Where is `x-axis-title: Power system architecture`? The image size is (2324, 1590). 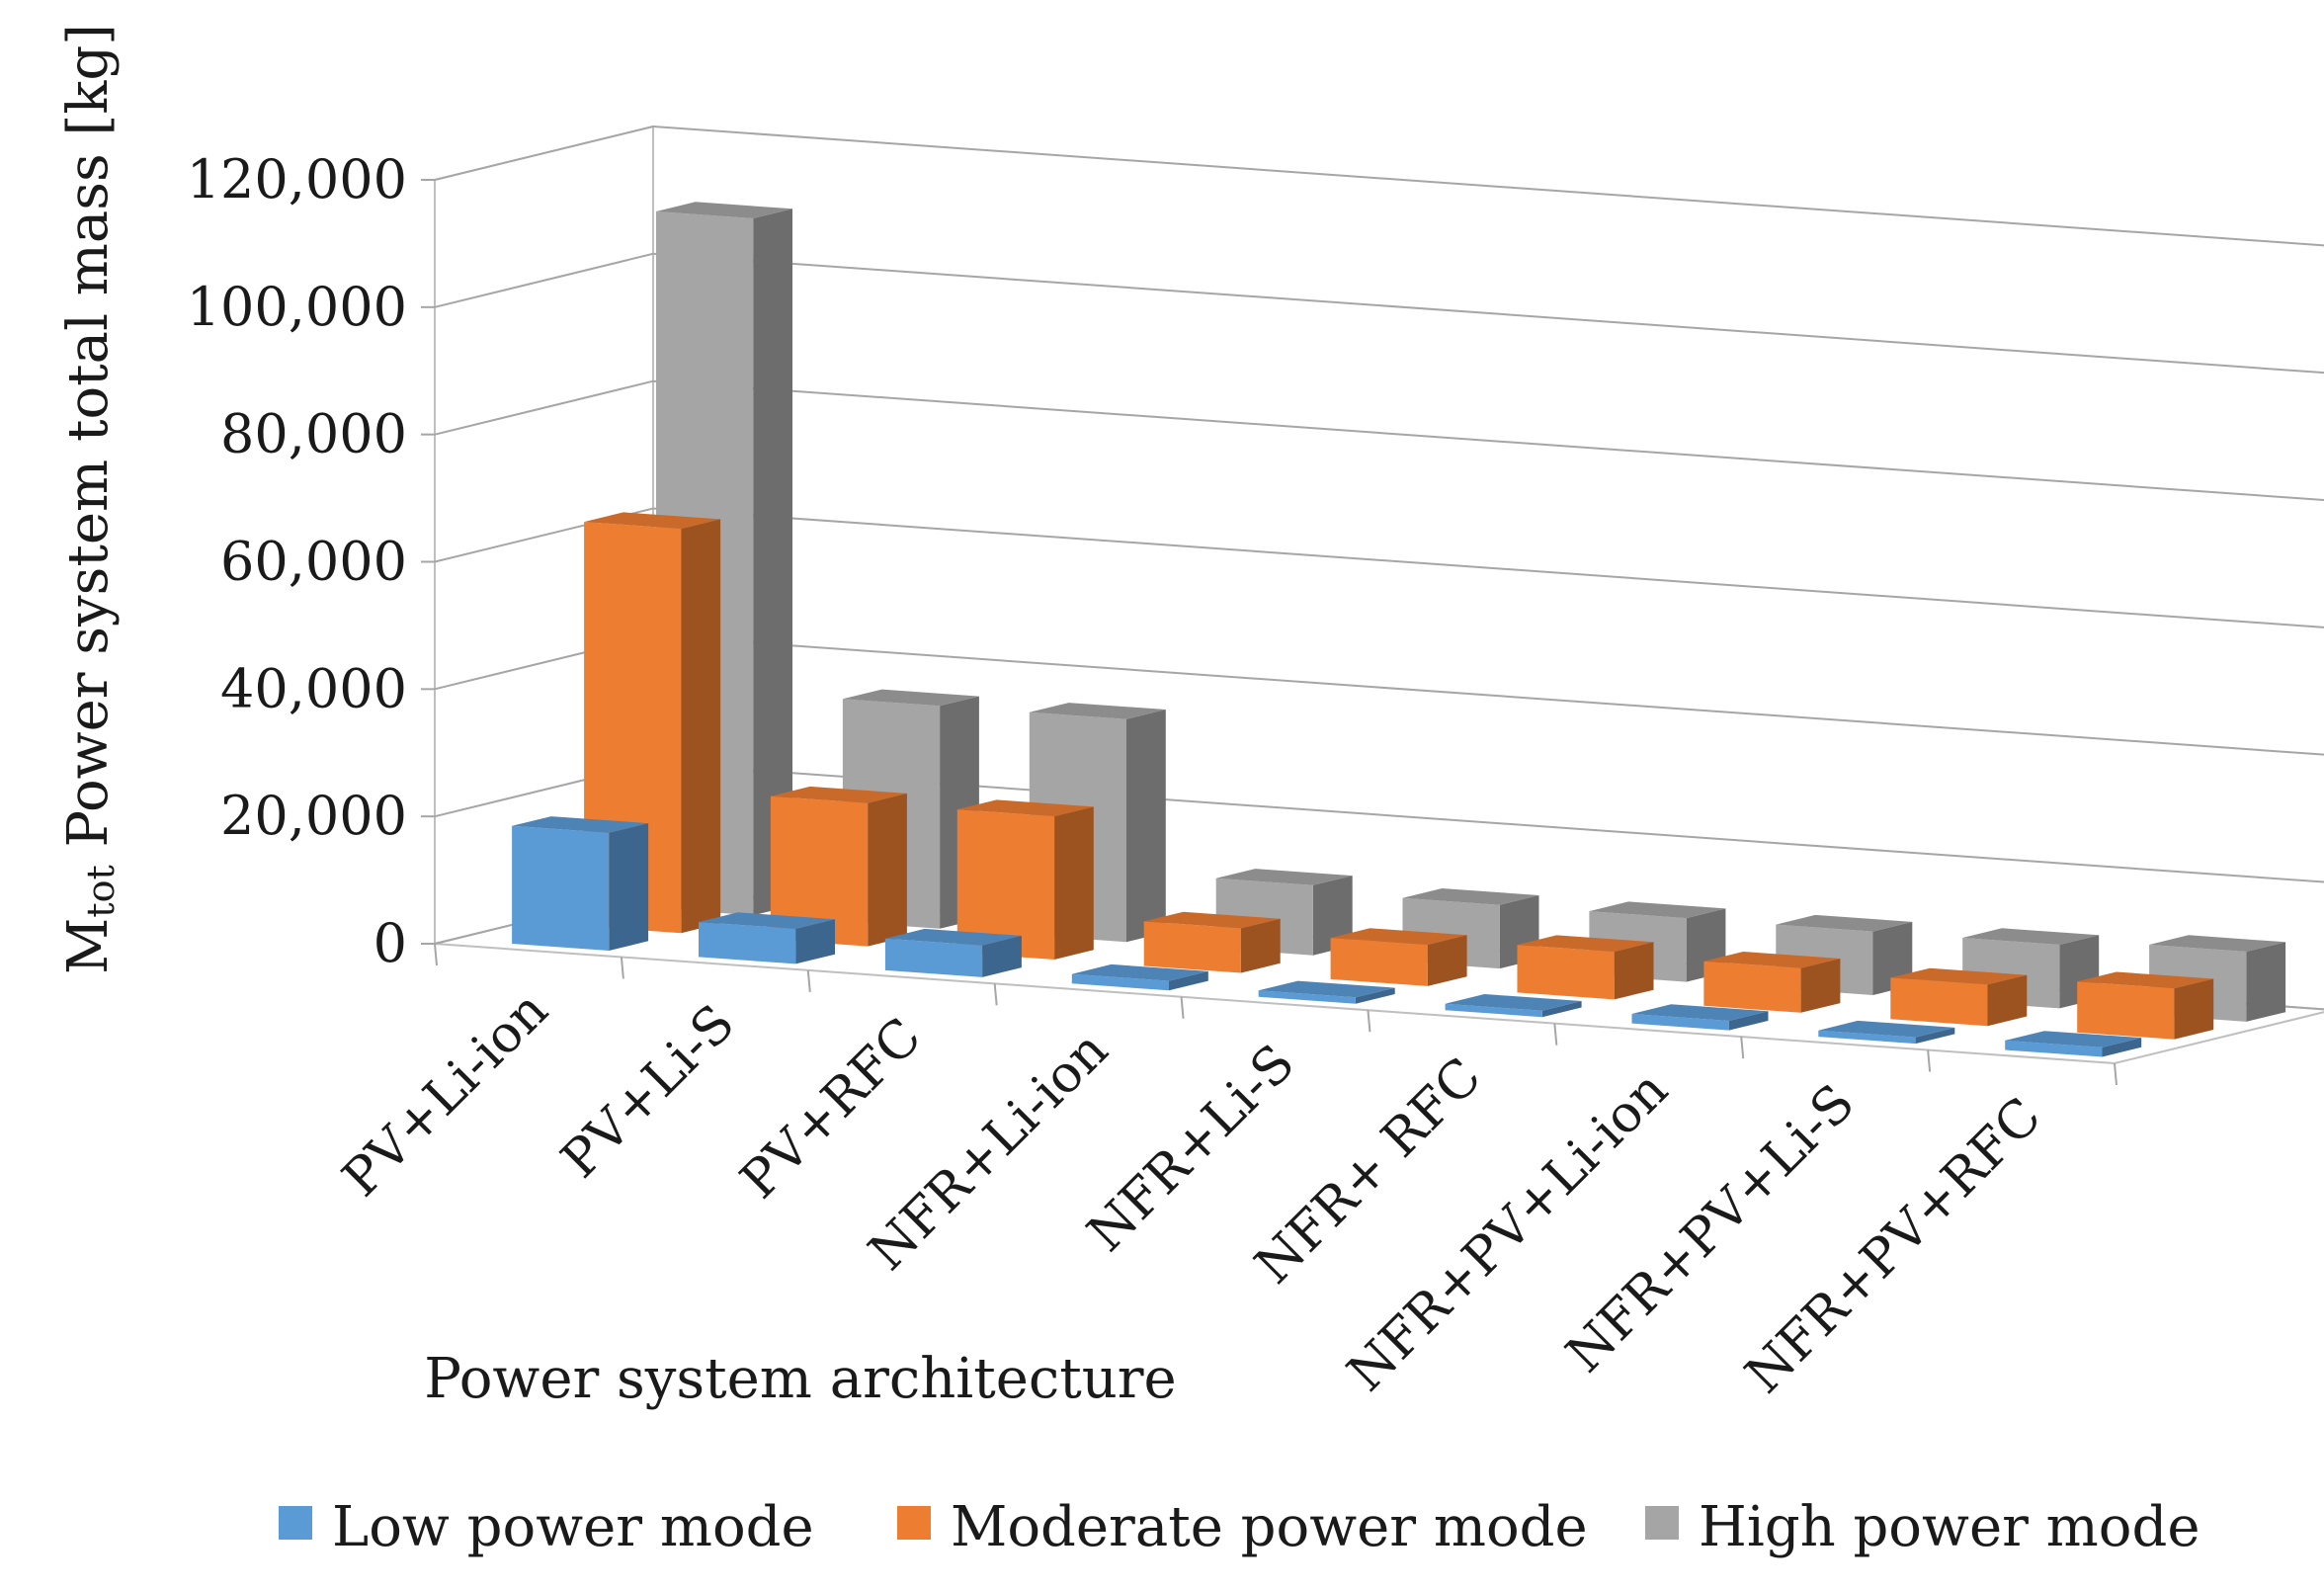 x-axis-title: Power system architecture is located at coordinates (800, 1379).